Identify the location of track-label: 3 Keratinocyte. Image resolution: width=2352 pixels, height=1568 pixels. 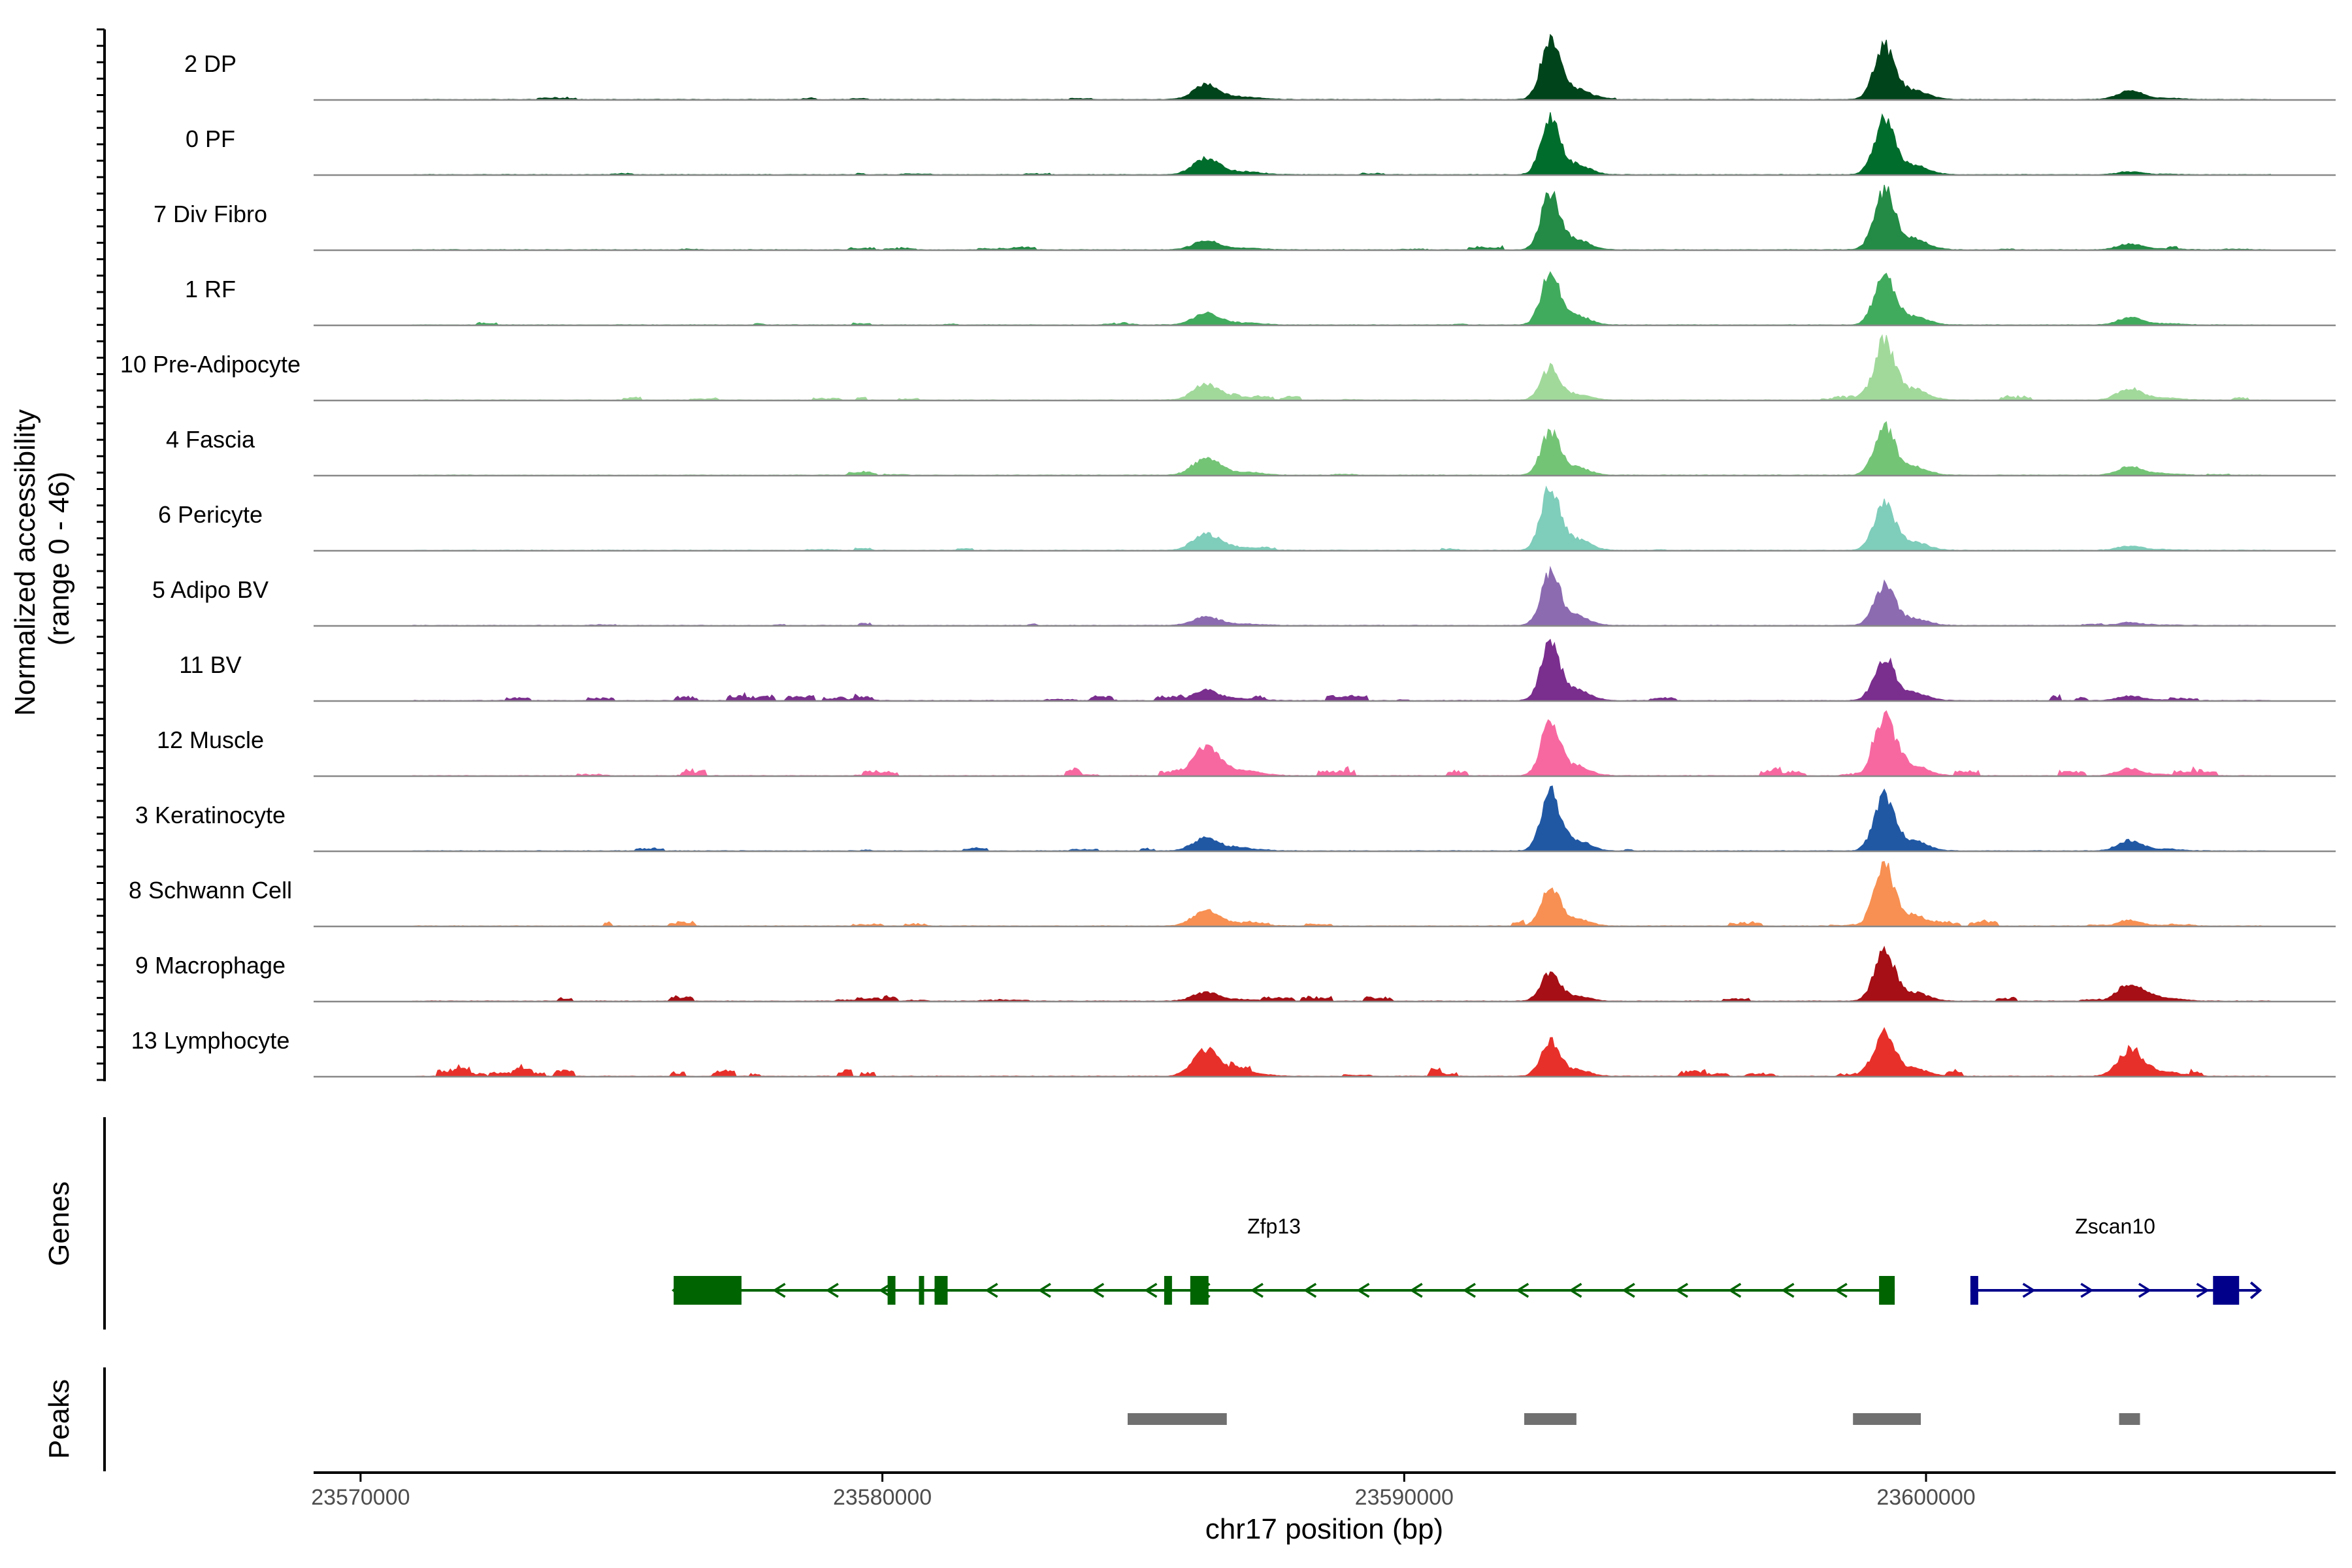
(210, 815).